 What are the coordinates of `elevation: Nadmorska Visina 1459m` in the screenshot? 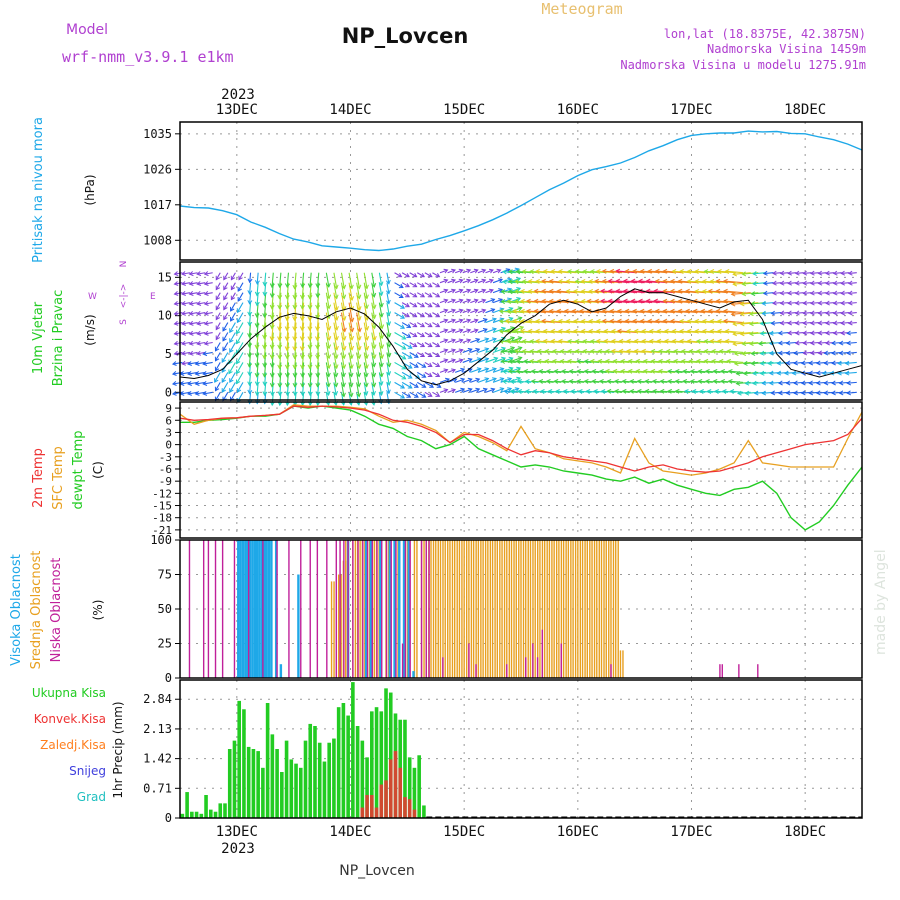 It's located at (786, 49).